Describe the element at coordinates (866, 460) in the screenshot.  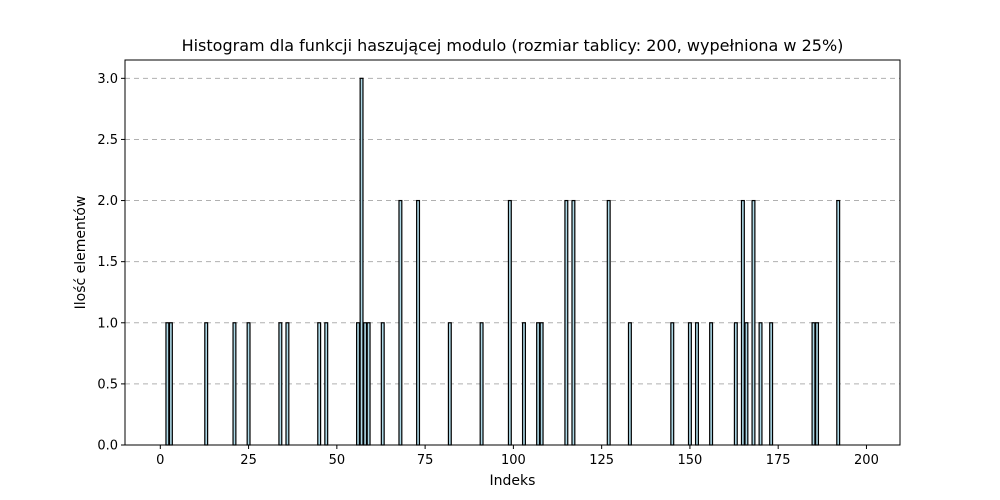
I see `x-tick-label: 200` at that location.